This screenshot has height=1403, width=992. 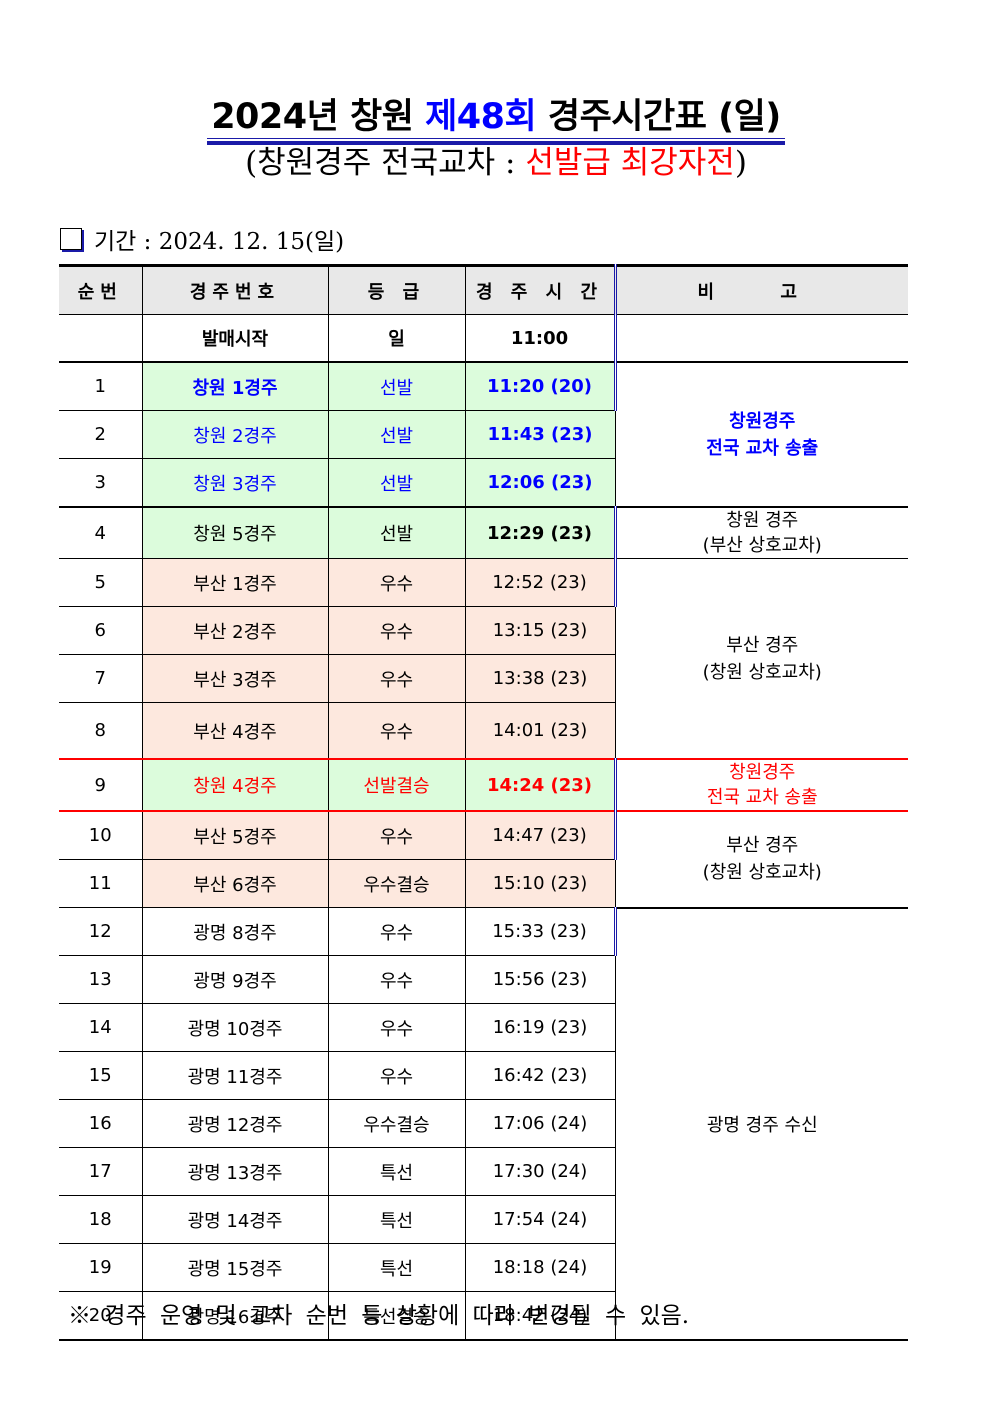 I want to click on row-time: 12:06 (23), so click(x=539, y=483).